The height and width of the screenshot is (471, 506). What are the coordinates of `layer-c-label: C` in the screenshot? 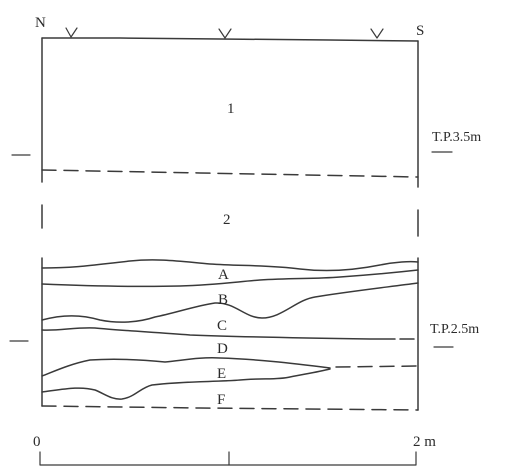 It's located at (222, 326).